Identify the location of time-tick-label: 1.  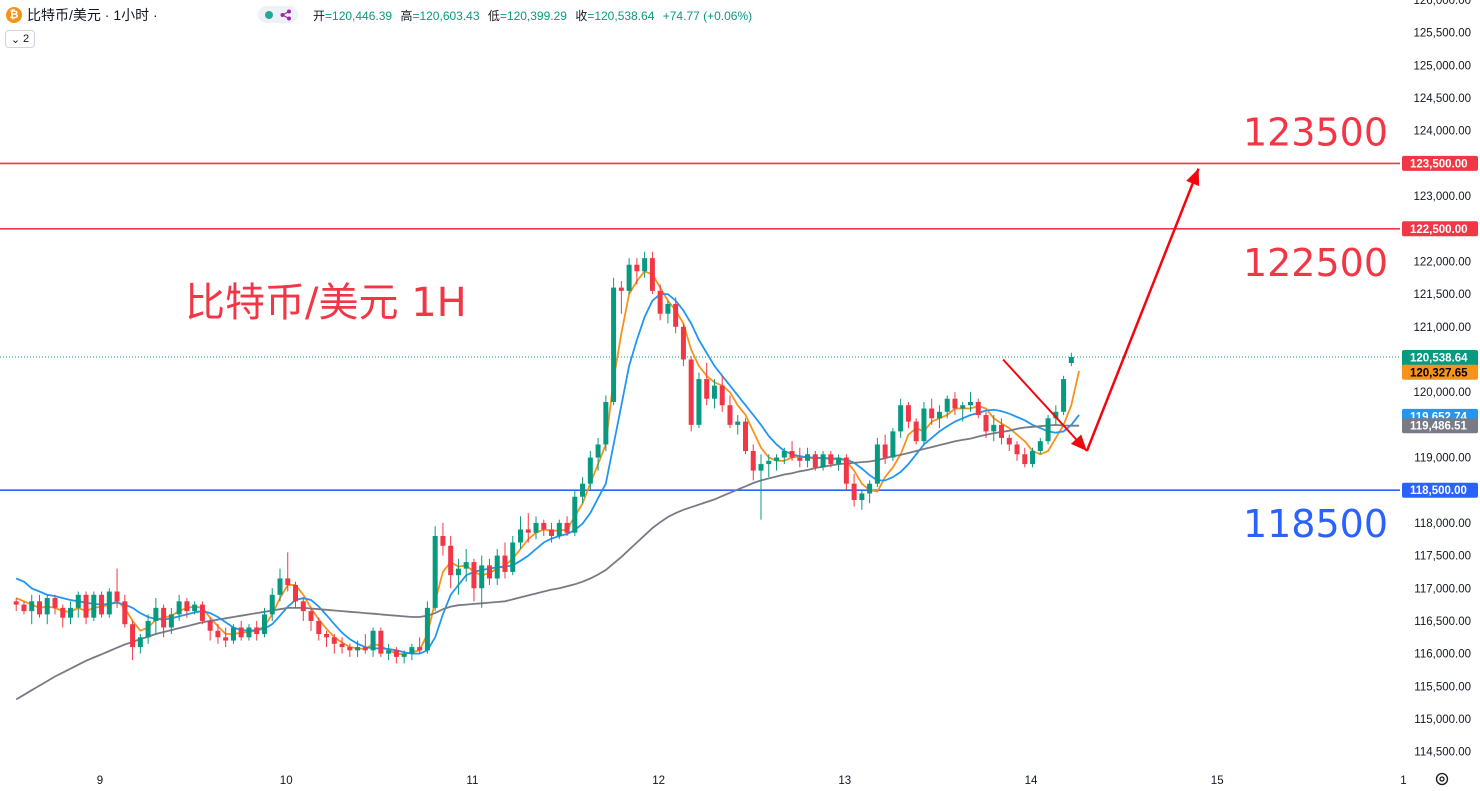
(1403, 781).